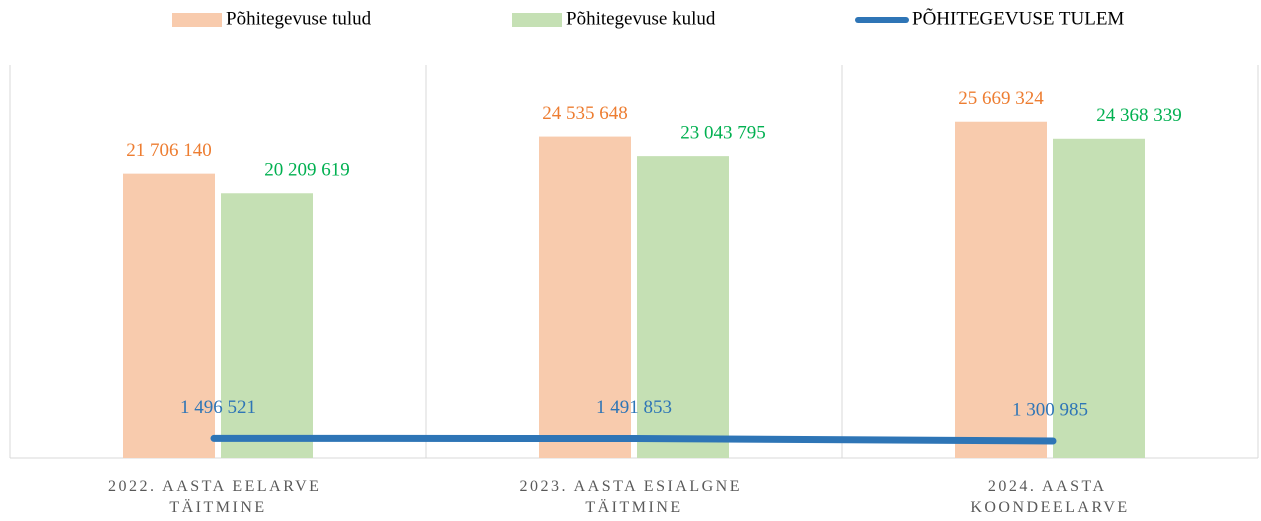 This screenshot has width=1261, height=521. Describe the element at coordinates (307, 170) in the screenshot. I see `data-label: 20 209 619` at that location.